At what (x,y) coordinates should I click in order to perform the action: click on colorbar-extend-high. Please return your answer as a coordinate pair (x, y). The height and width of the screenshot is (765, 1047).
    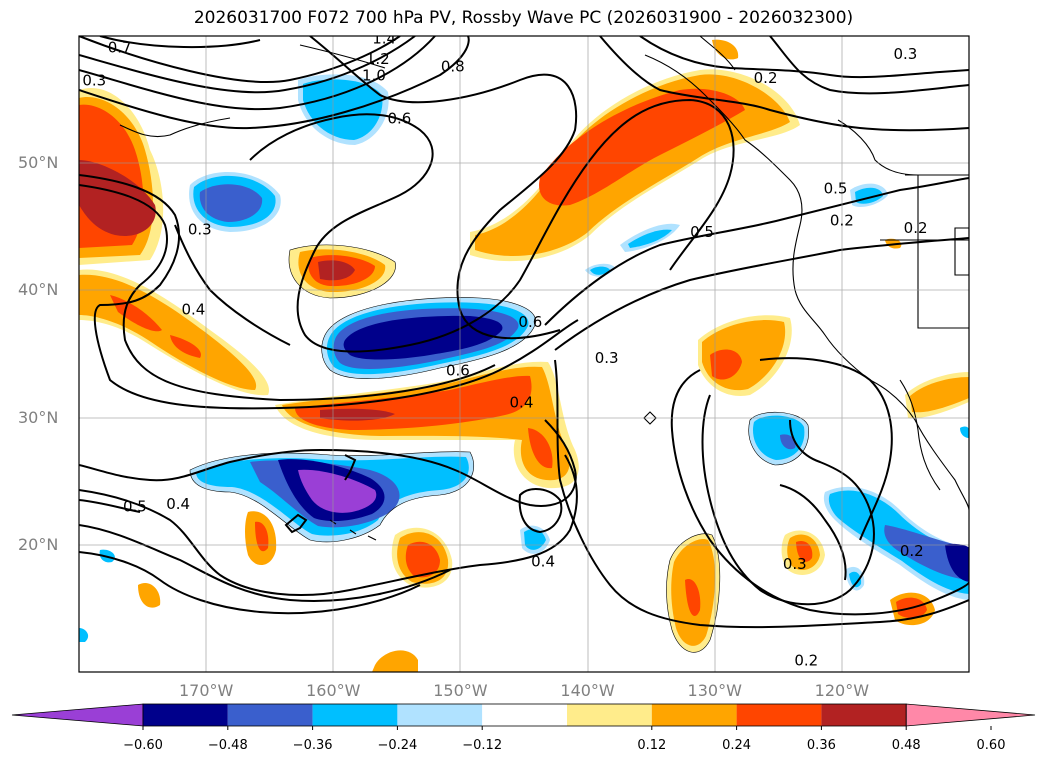
    Looking at the image, I should click on (970, 715).